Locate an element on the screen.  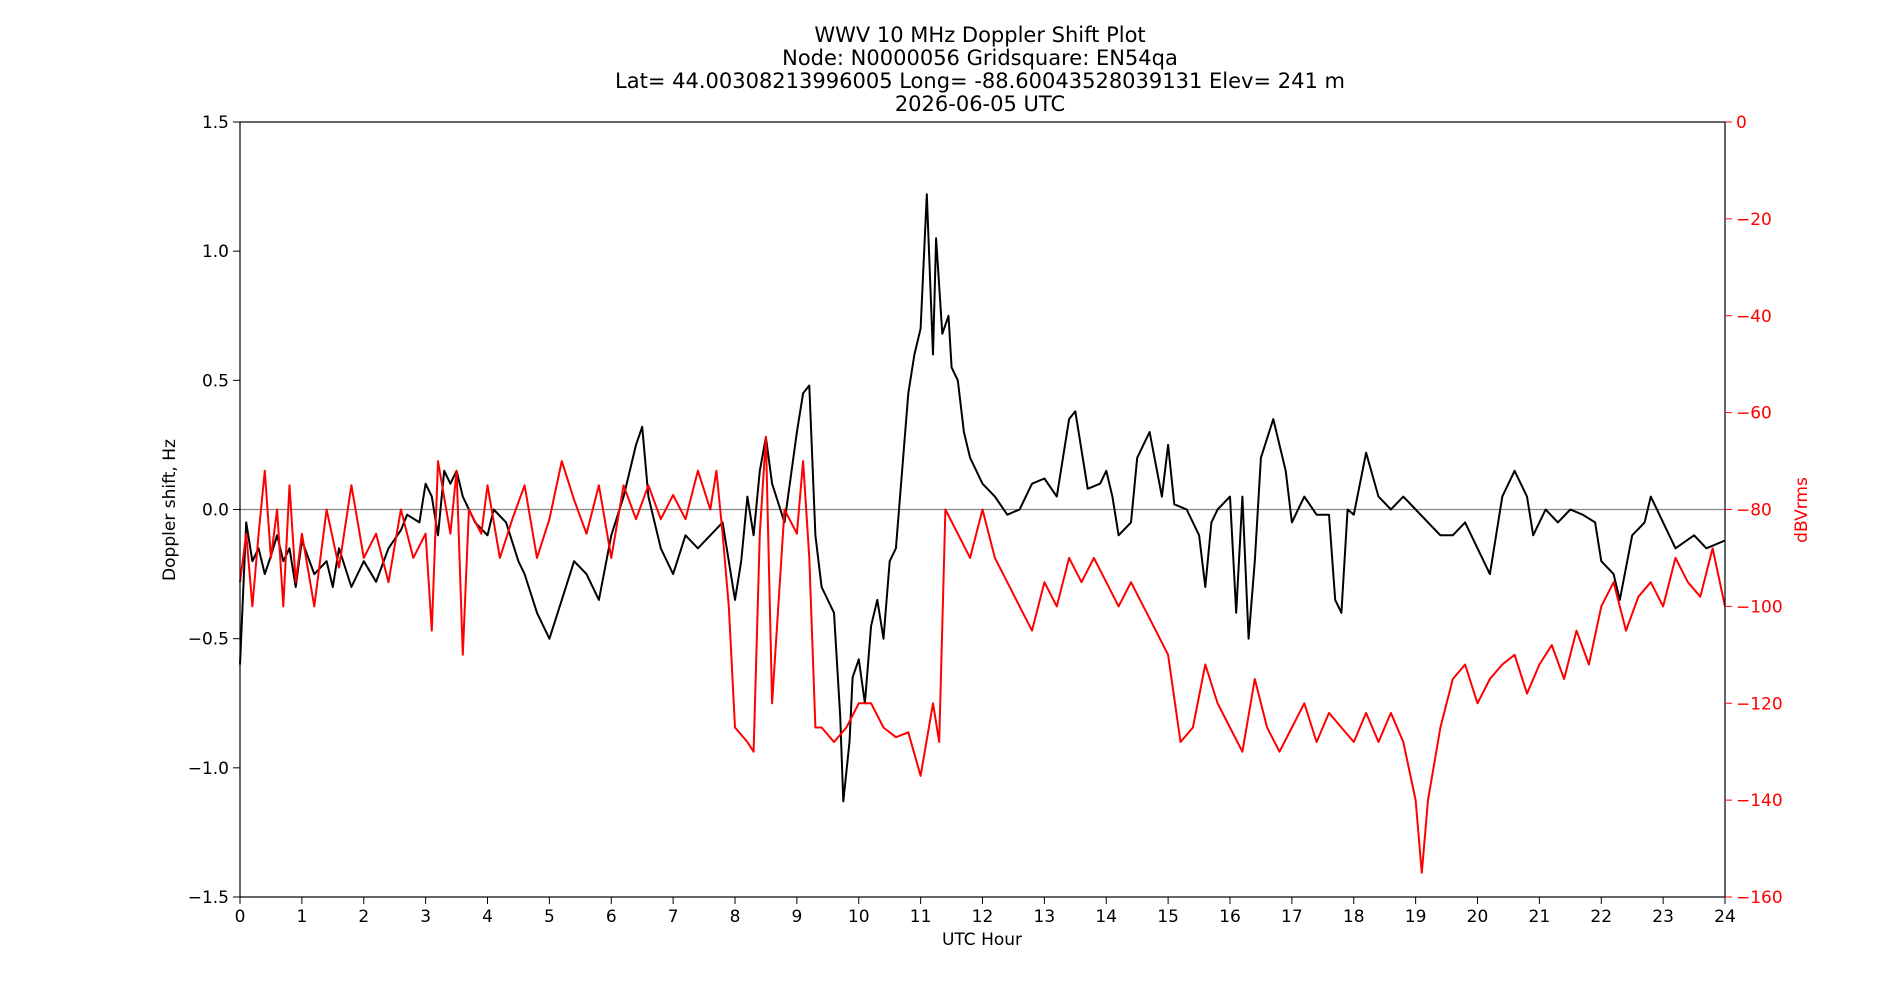
left-y-tick-label: 0.5 is located at coordinates (215, 381).